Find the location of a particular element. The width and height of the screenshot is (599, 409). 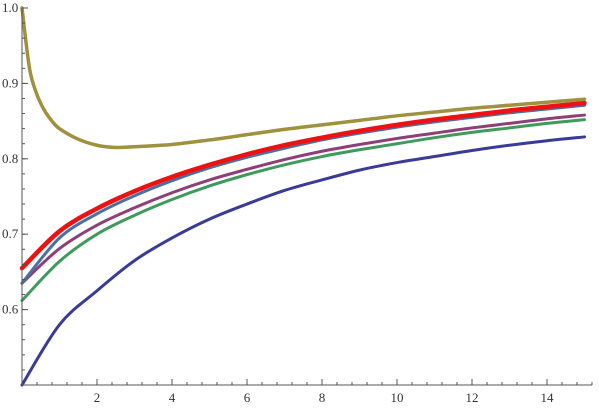

y-tick-label: 0.7 is located at coordinates (10, 233).